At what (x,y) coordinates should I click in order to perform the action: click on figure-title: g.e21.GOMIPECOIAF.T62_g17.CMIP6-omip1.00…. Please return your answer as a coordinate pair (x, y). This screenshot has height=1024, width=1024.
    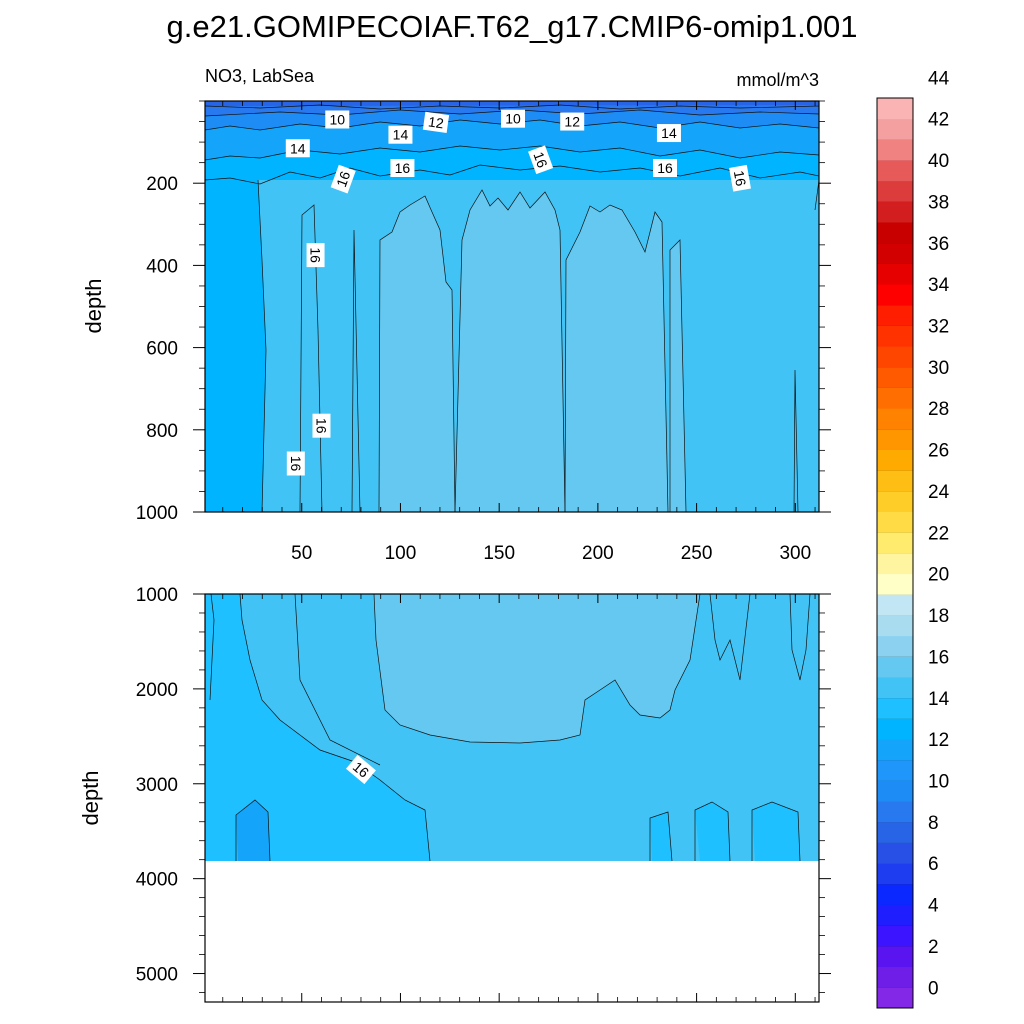
    Looking at the image, I should click on (512, 26).